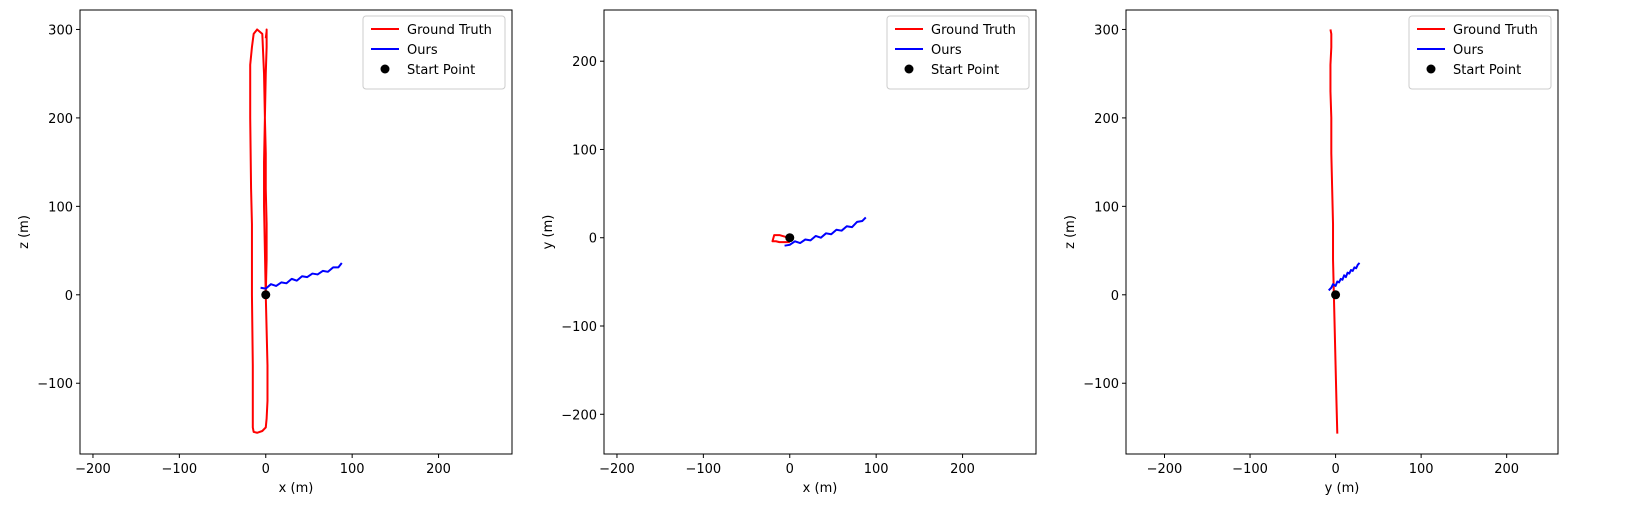 This screenshot has height=525, width=1637. Describe the element at coordinates (1342, 488) in the screenshot. I see `x-axis-label: y (m)` at that location.